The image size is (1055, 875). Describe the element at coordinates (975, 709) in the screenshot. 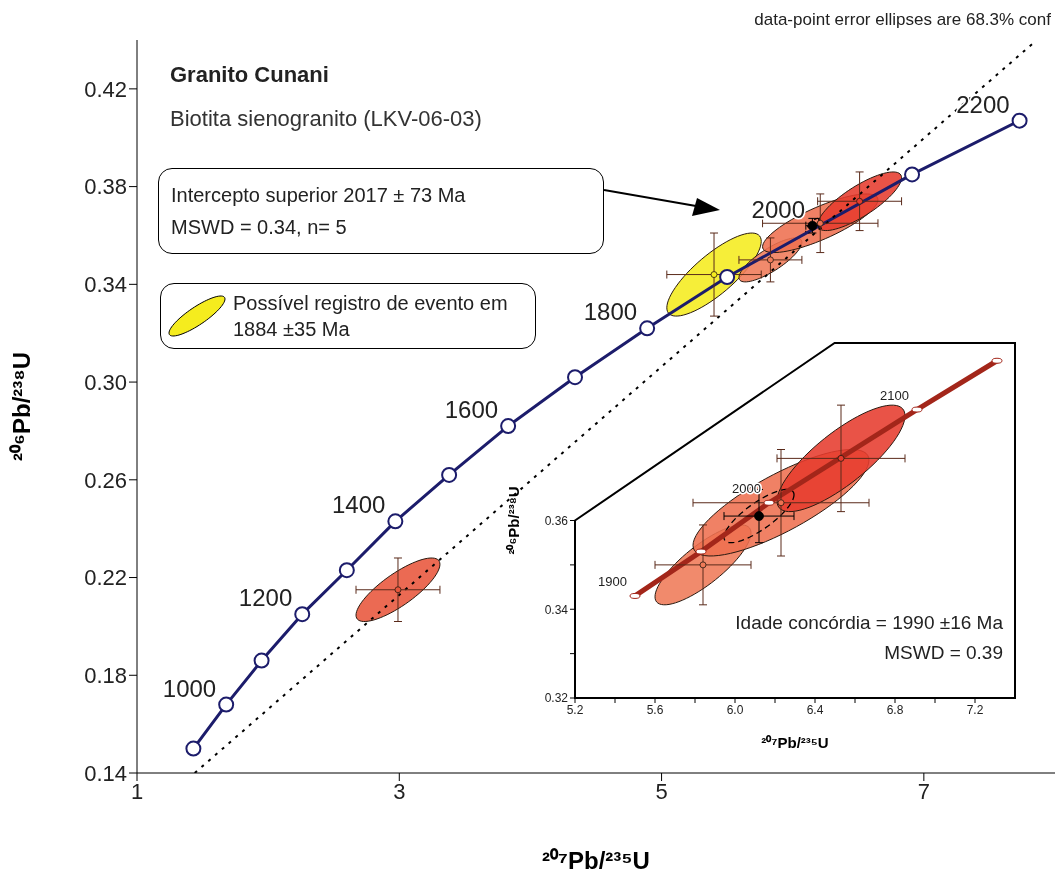

I see `x-tick-label: 7.2` at that location.